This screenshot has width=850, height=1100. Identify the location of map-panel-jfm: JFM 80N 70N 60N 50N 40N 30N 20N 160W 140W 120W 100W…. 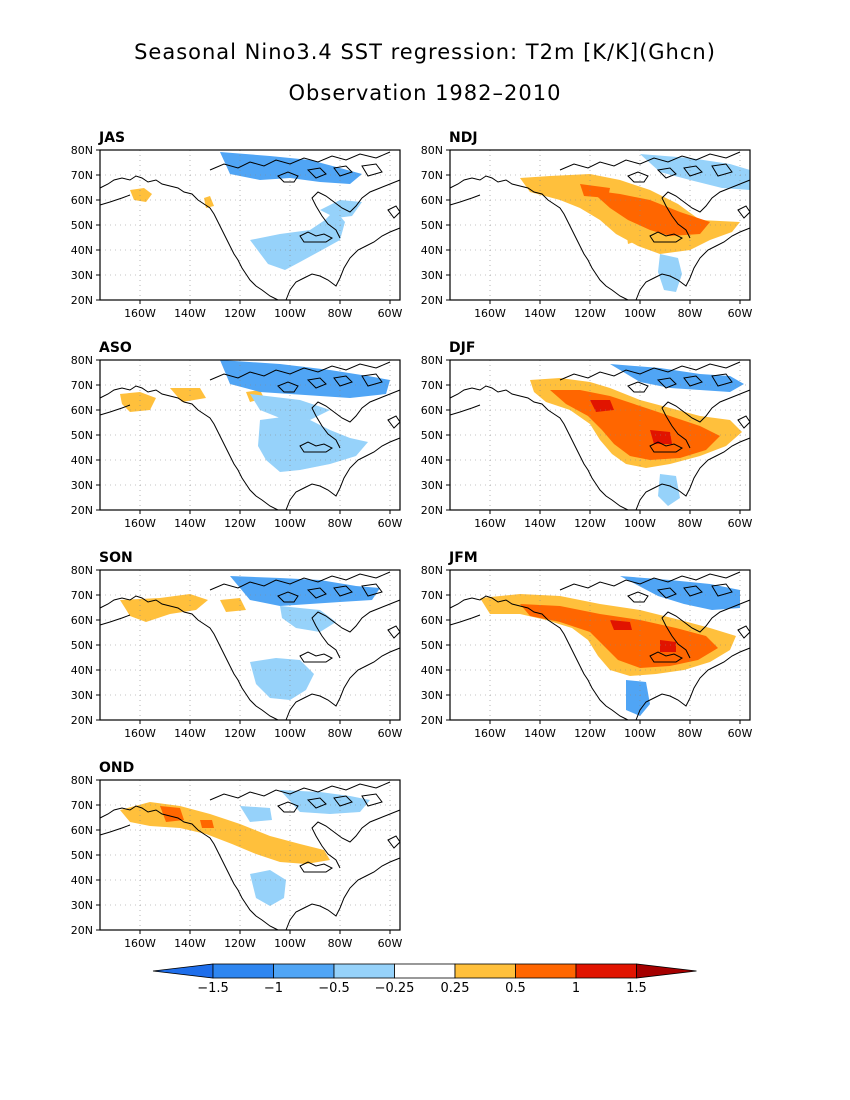
(587, 645).